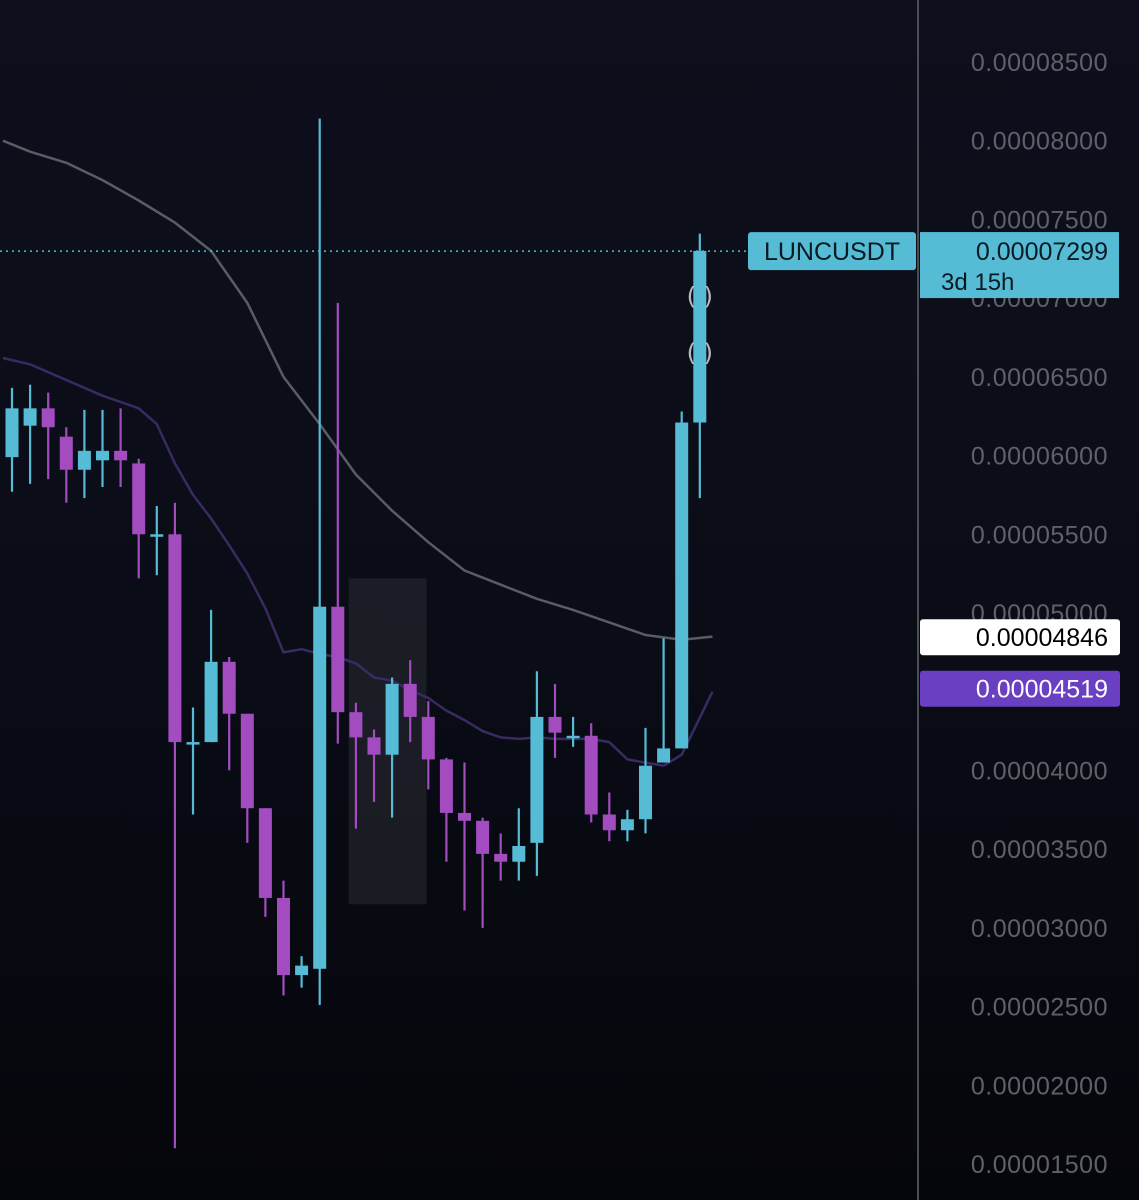 The width and height of the screenshot is (1139, 1200). What do you see at coordinates (1039, 1008) in the screenshot?
I see `price-axis-tick: 0.00002500` at bounding box center [1039, 1008].